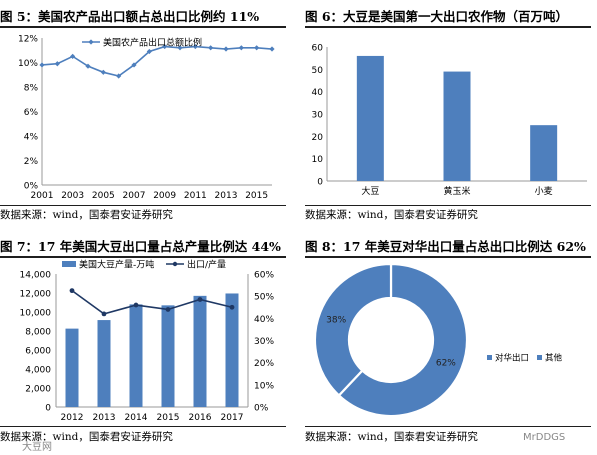  I want to click on chart5-title-rule, so click(143, 27).